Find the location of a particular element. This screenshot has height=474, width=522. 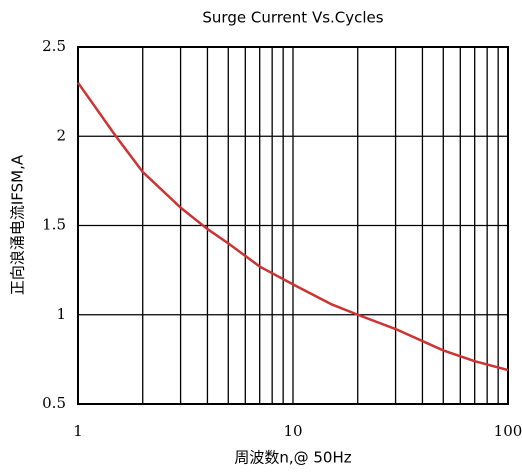

chart-title: Surge Current Vs.Cycles is located at coordinates (292, 18).